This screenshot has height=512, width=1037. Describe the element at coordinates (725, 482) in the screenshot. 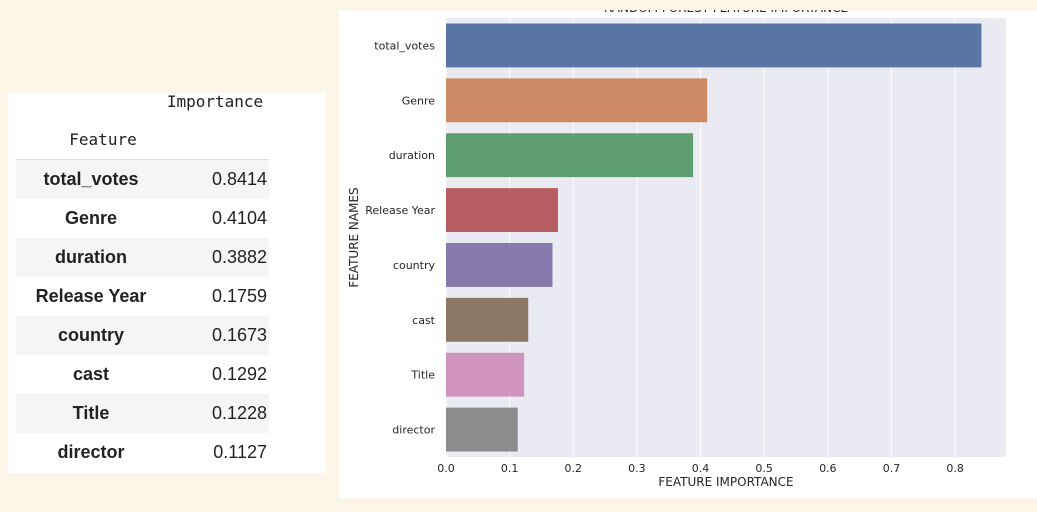

I see `x-axis-label: FEATURE IMPORTANCE` at that location.